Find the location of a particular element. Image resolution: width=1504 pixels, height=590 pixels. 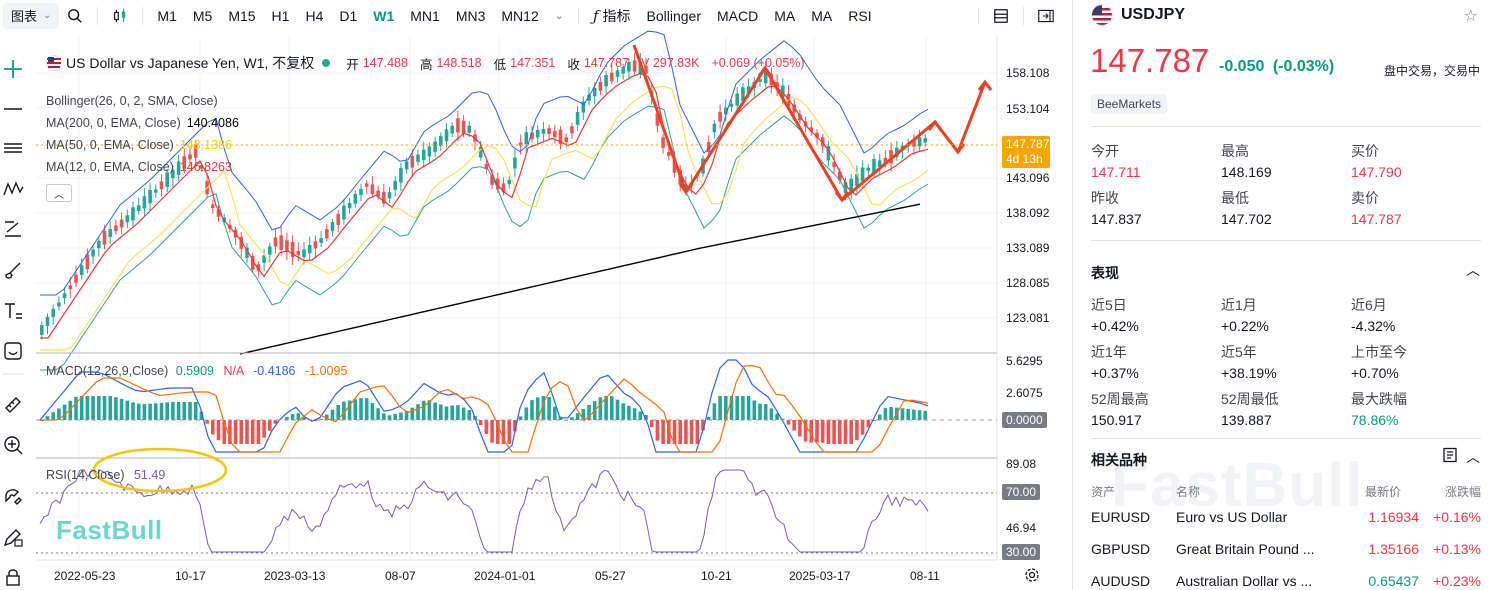

ma200-value: 140.4086 is located at coordinates (212, 123).